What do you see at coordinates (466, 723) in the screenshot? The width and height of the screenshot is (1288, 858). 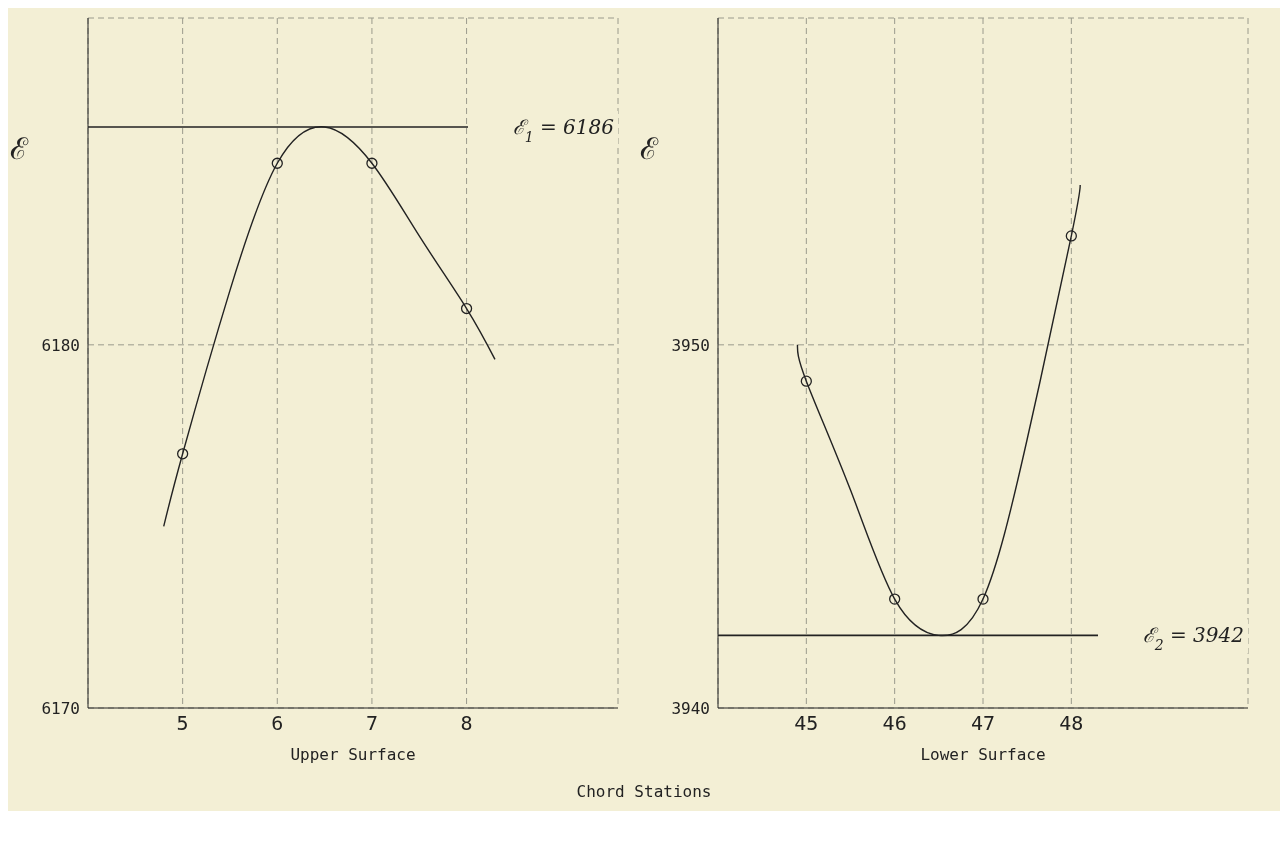 I see `x-tick-label: 8` at bounding box center [466, 723].